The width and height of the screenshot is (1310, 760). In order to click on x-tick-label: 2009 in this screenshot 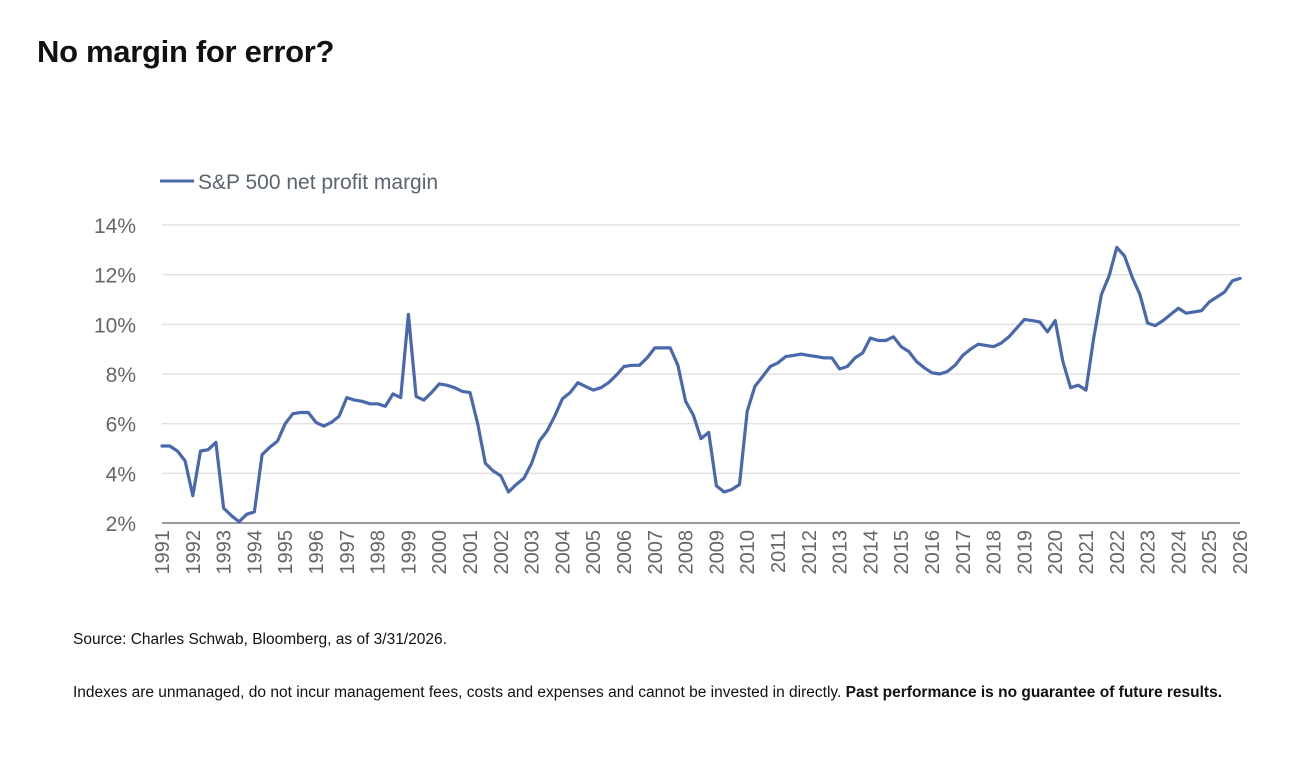, I will do `click(717, 552)`.